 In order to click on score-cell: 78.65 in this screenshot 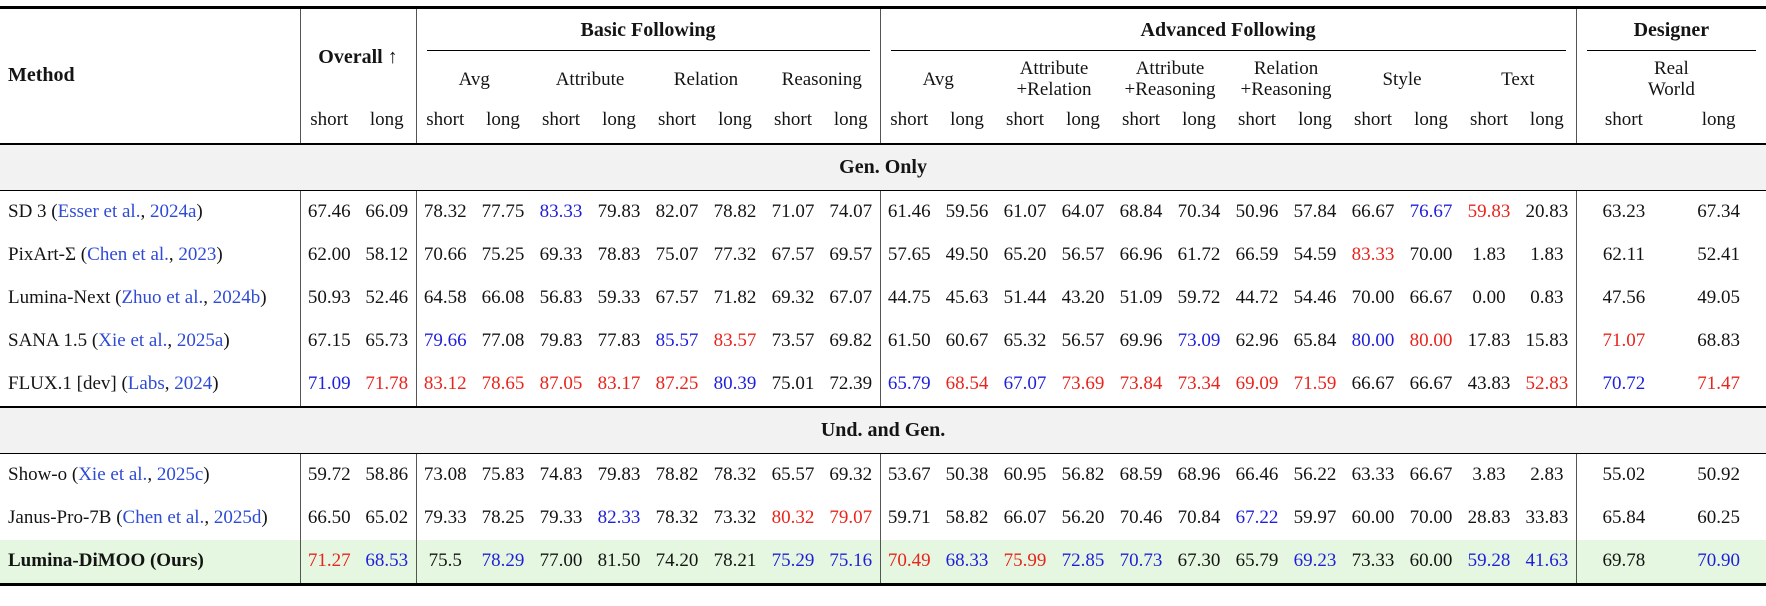, I will do `click(503, 383)`.